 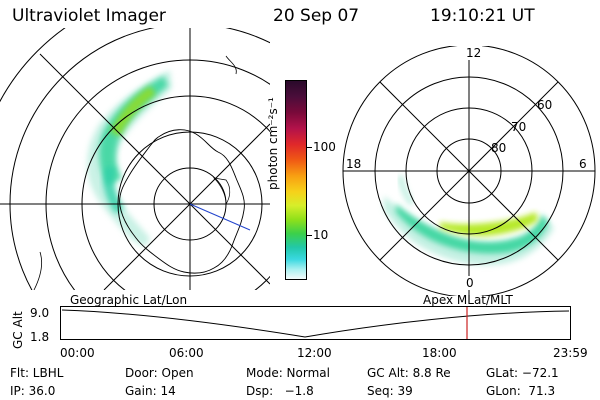 What do you see at coordinates (280, 391) in the screenshot?
I see `dsp-info: Dsp: −1.8` at bounding box center [280, 391].